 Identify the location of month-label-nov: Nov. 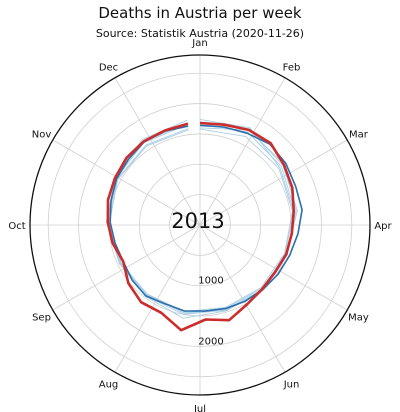
(42, 135).